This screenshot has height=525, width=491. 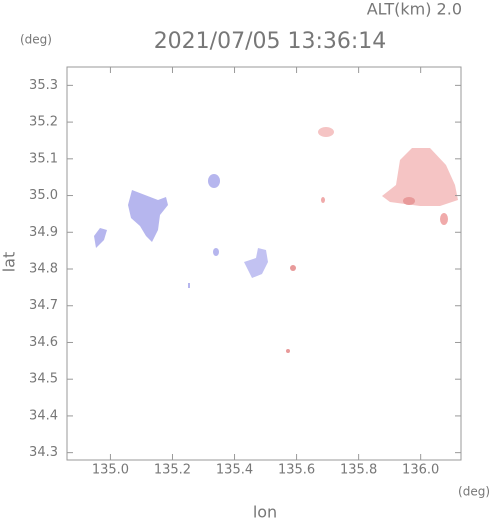 I want to click on x-unit: (deg), so click(x=474, y=492).